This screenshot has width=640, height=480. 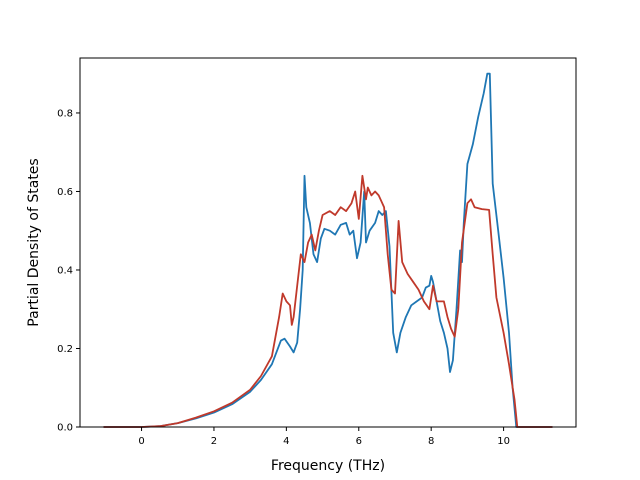 What do you see at coordinates (214, 441) in the screenshot?
I see `x-tick-label: 2` at bounding box center [214, 441].